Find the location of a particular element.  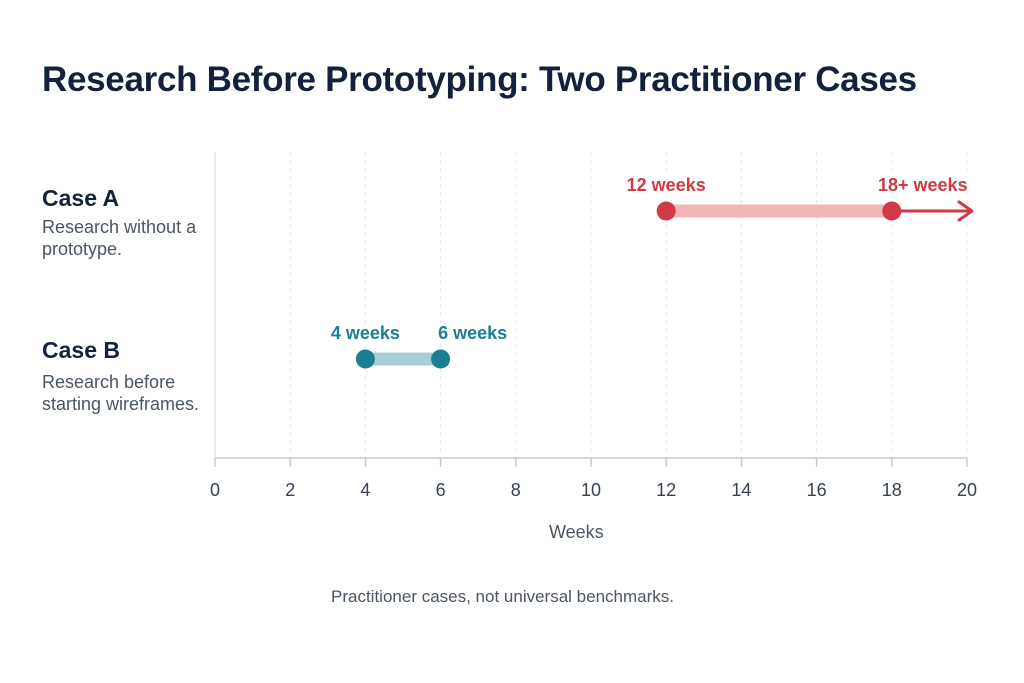

case-b-start-point is located at coordinates (365, 359).